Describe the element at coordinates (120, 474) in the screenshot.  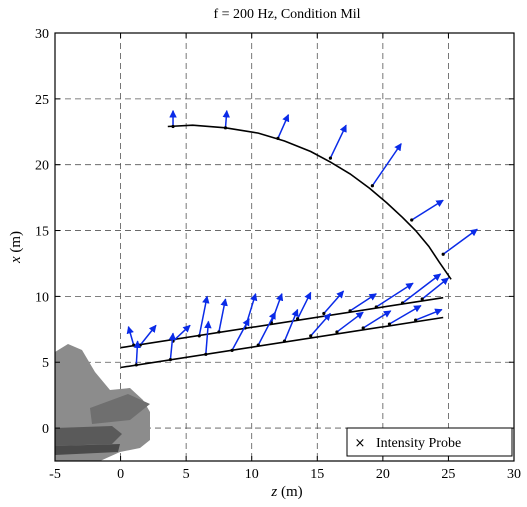
I see `x-tick-label: 0` at that location.